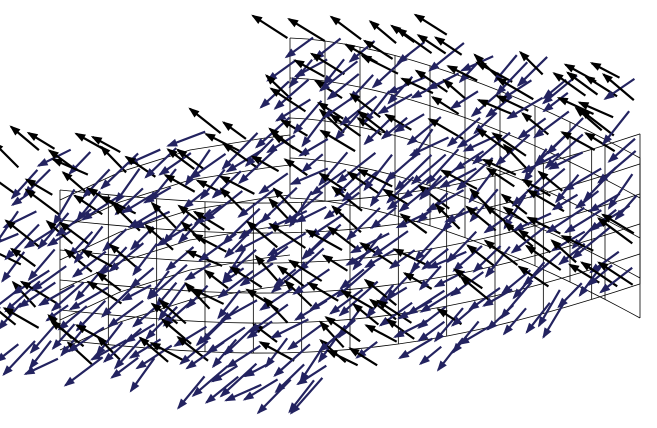  Describe the element at coordinates (9, 237) in the screenshot. I see `arrow-shaft` at that location.